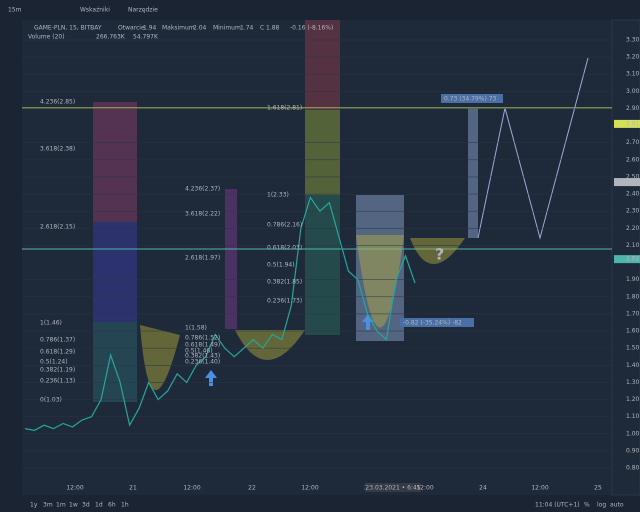 The height and width of the screenshot is (512, 640). What do you see at coordinates (617, 505) in the screenshot?
I see `auto-toggle: auto` at bounding box center [617, 505].